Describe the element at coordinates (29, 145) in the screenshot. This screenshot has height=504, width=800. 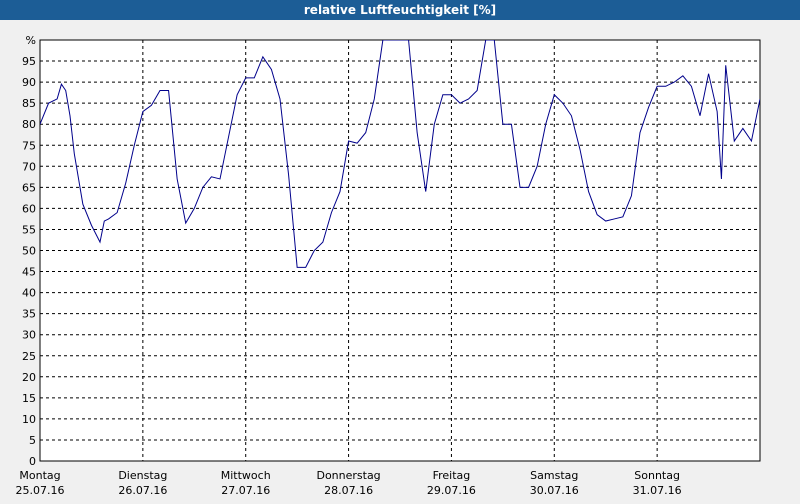
I see `y-tick-label: 75` at that location.